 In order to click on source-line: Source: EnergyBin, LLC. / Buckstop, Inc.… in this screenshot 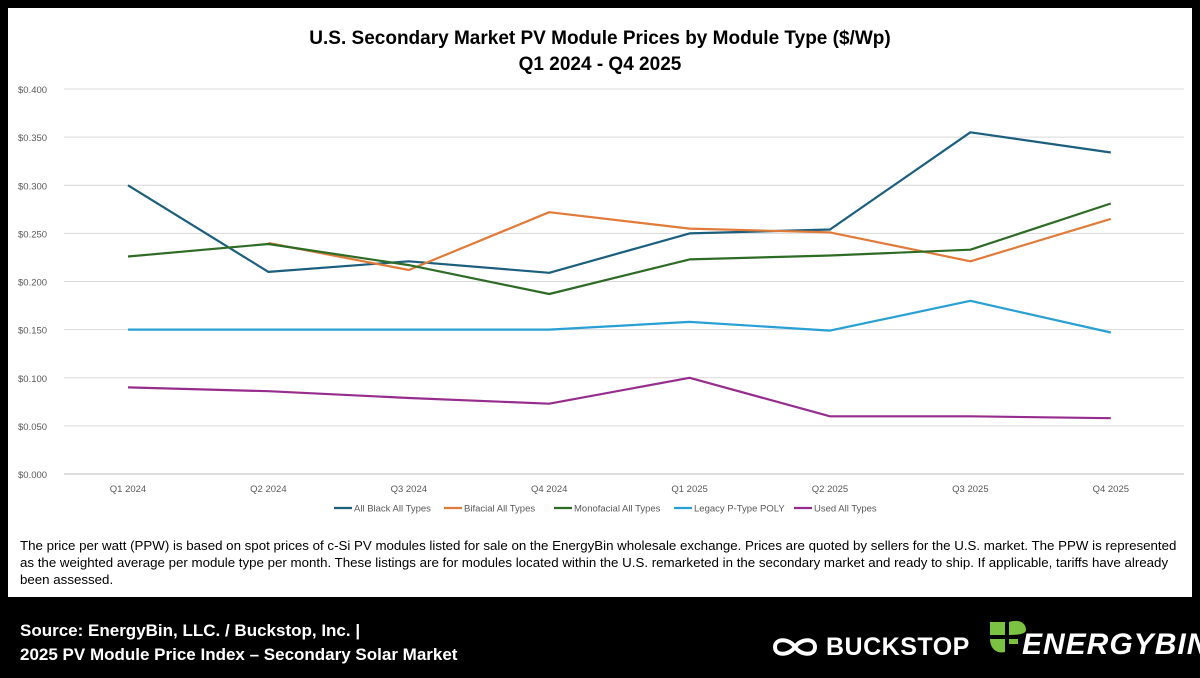, I will do `click(190, 630)`.